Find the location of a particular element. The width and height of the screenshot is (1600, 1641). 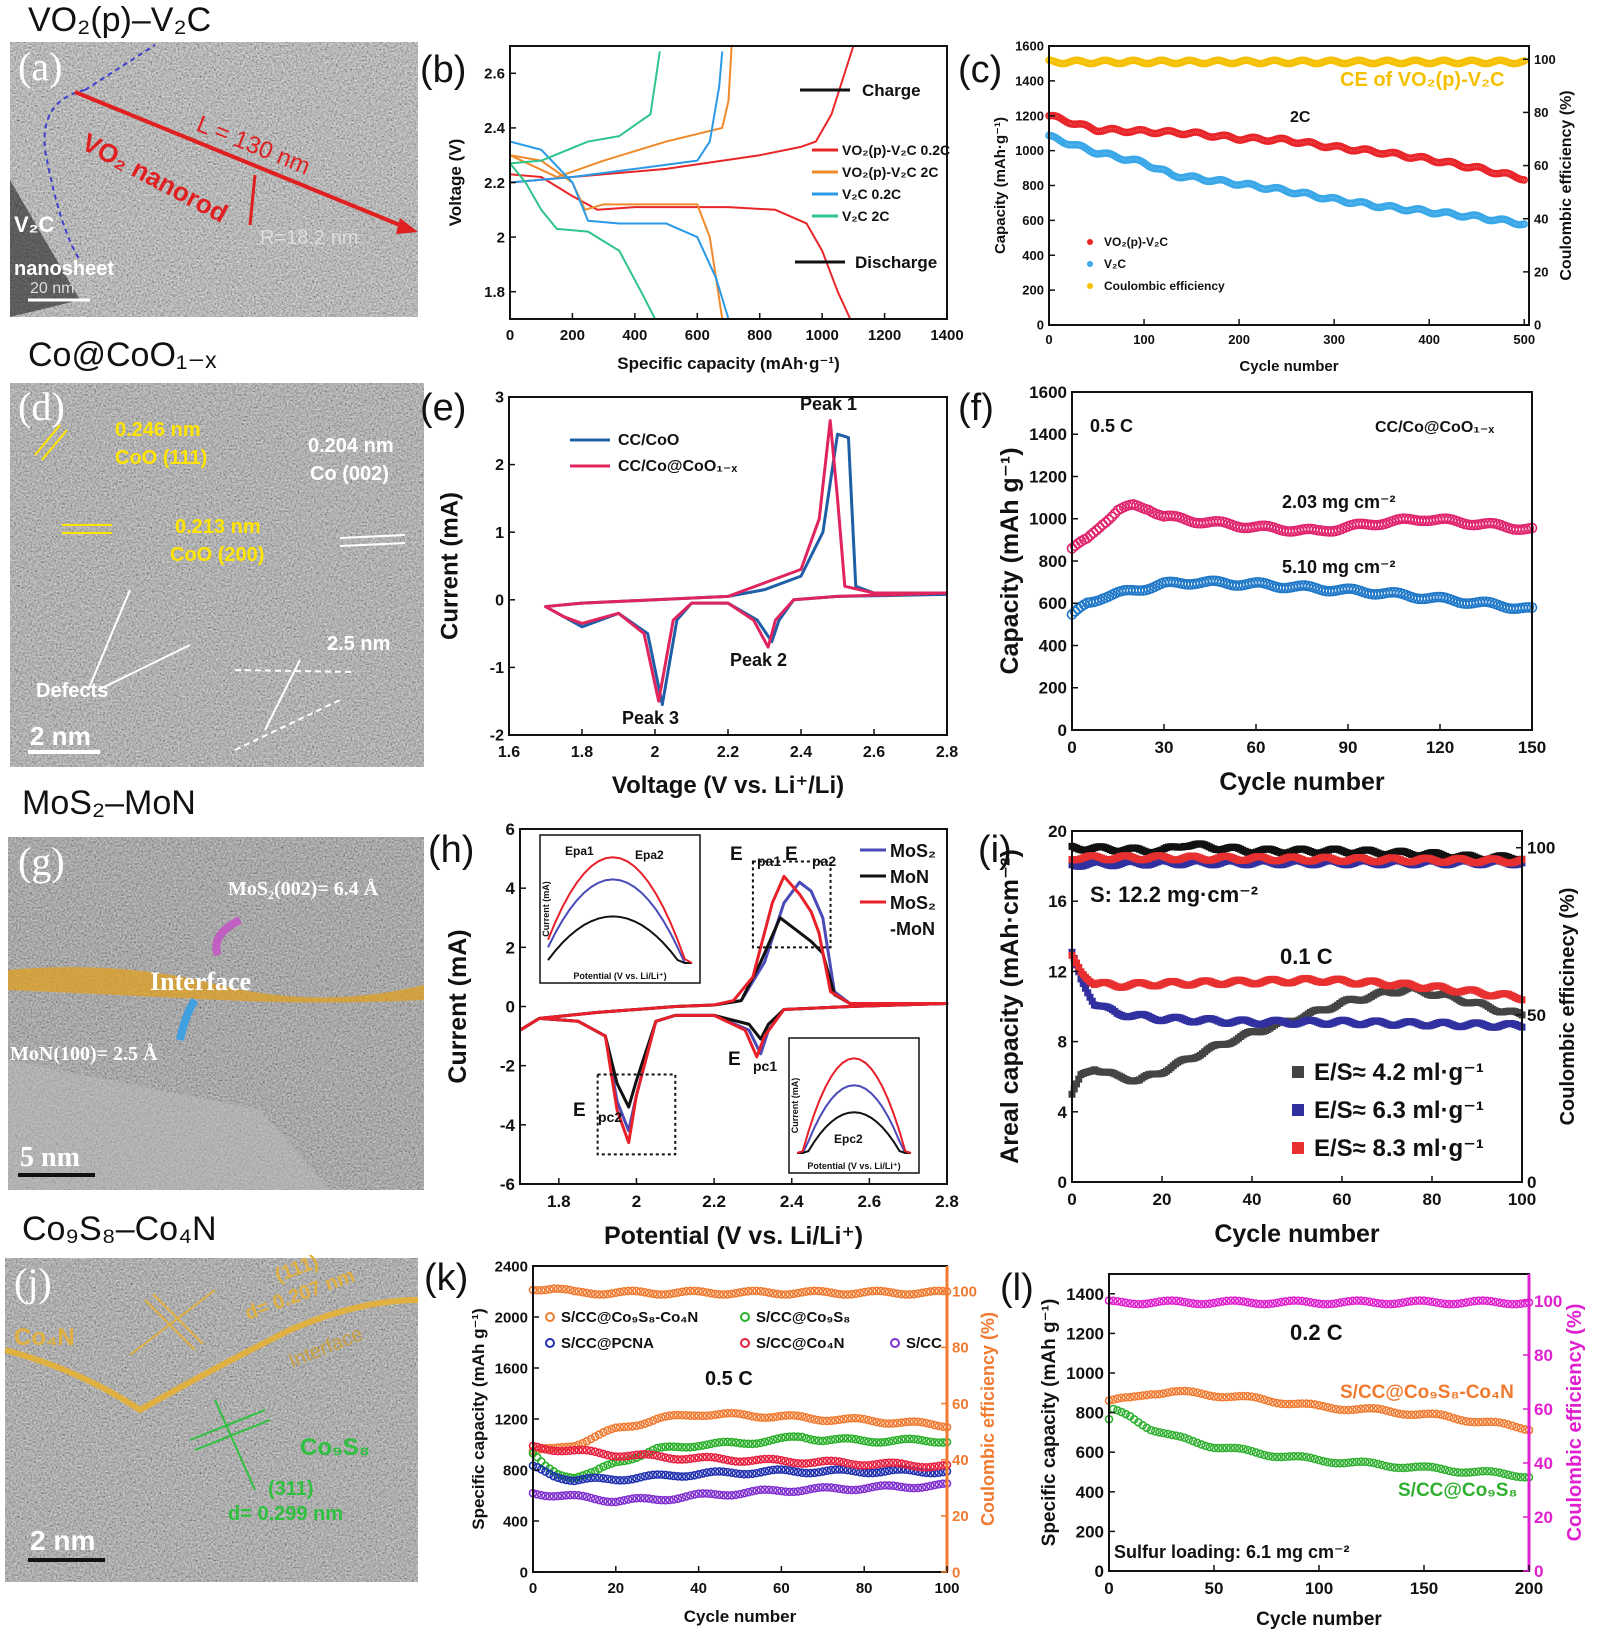

x-tick-label: 40 is located at coordinates (1252, 1199).